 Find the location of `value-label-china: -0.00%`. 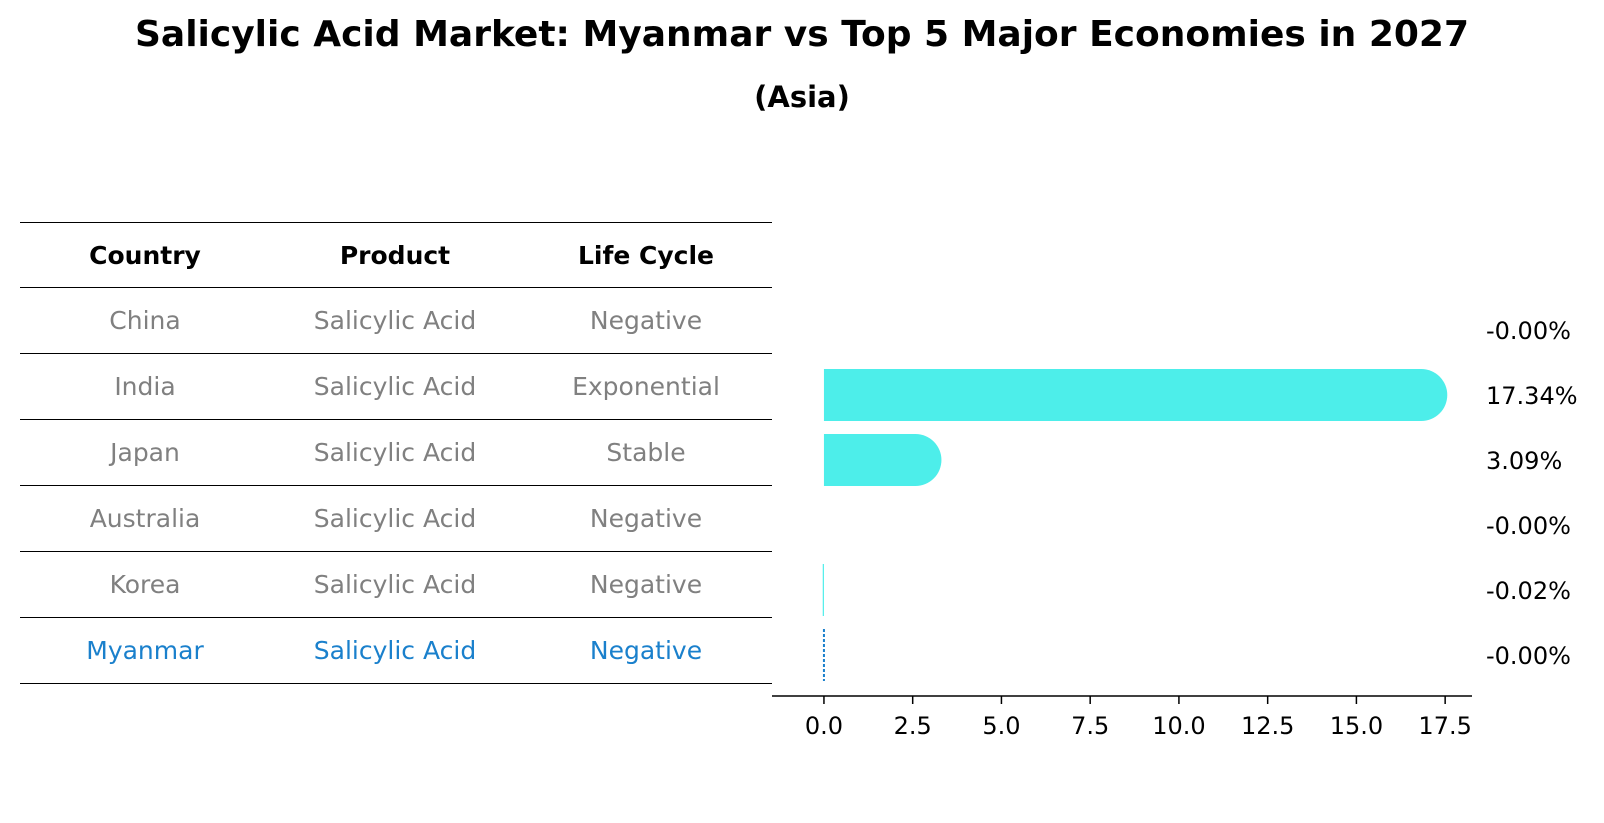

value-label-china: -0.00% is located at coordinates (1528, 331).